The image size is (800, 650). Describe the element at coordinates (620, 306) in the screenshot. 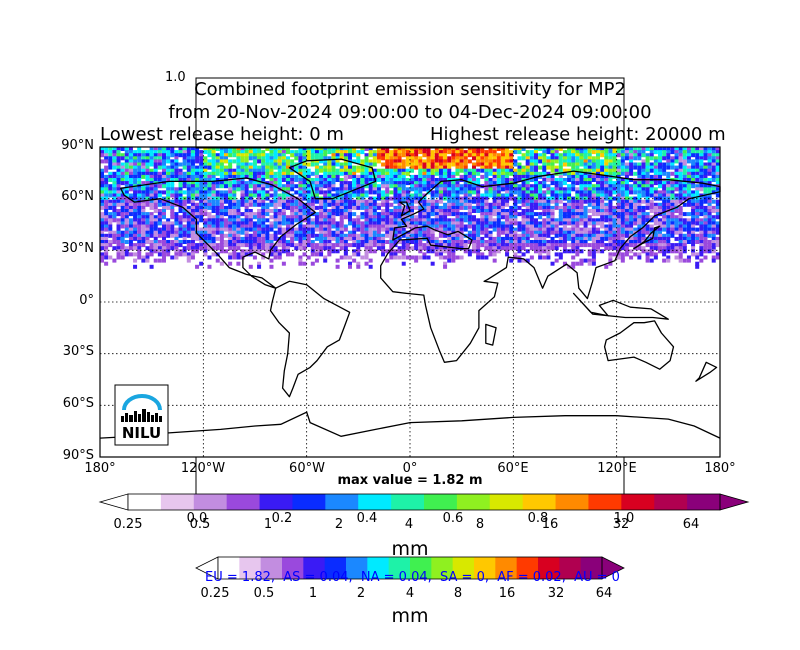

I see `coastline` at that location.